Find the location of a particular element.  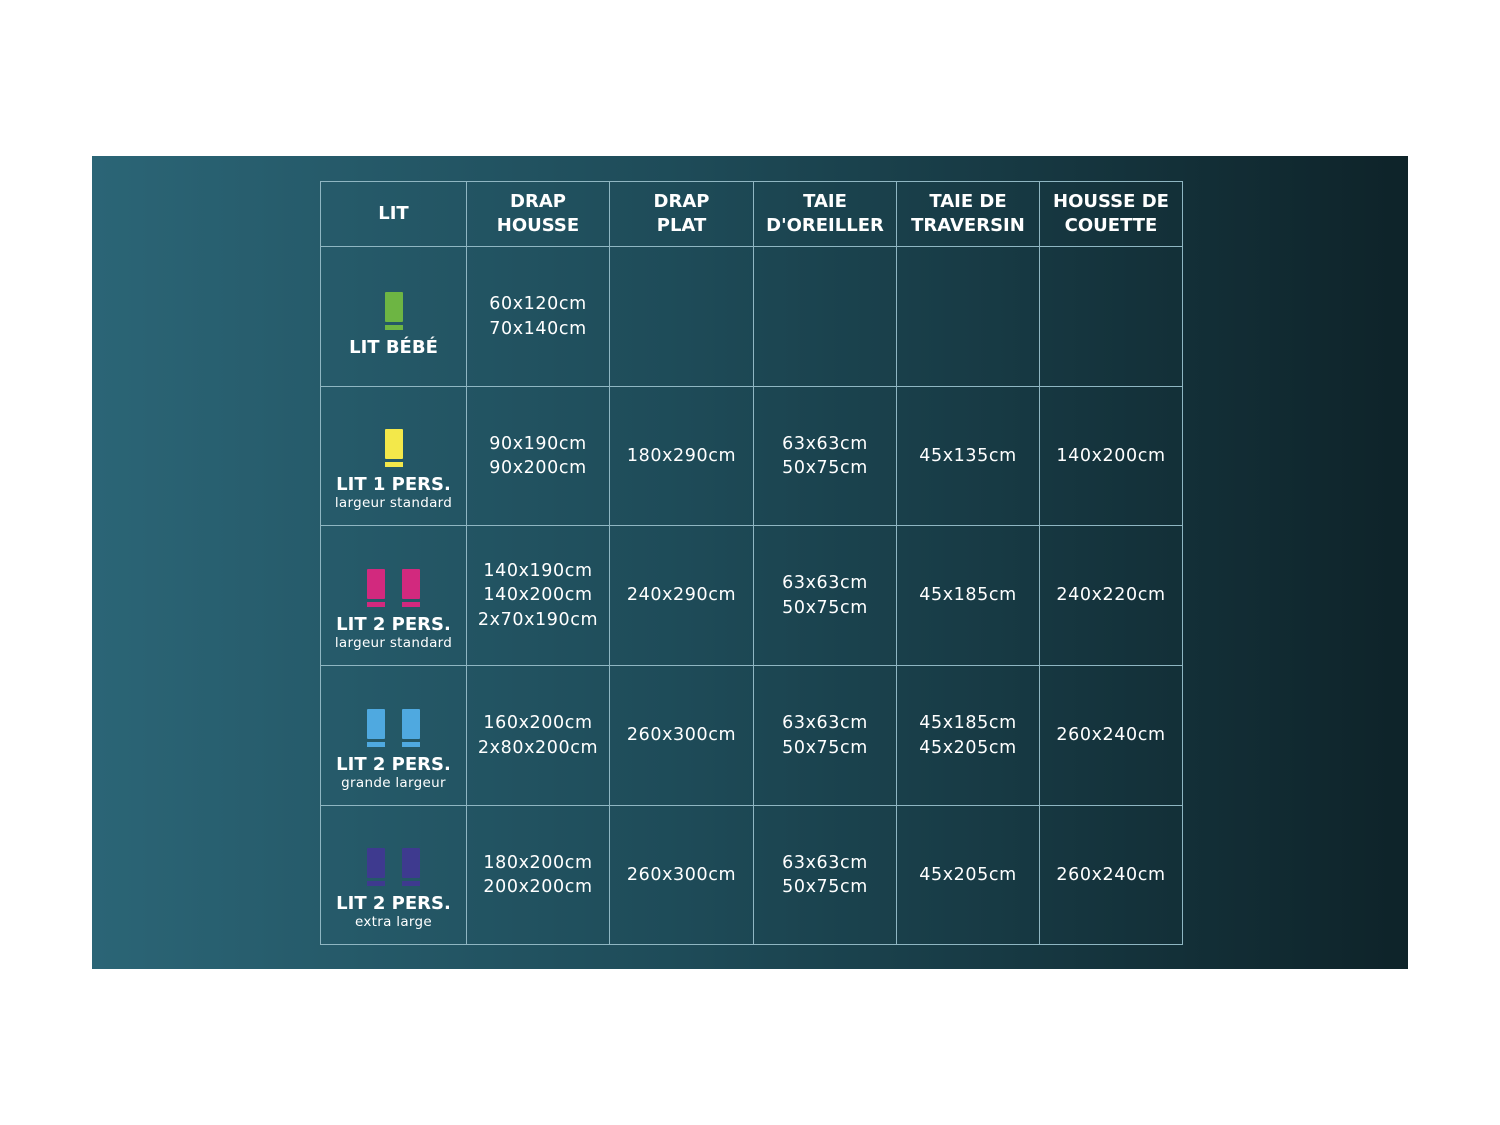

size-cell: 180x290cm is located at coordinates (681, 456).